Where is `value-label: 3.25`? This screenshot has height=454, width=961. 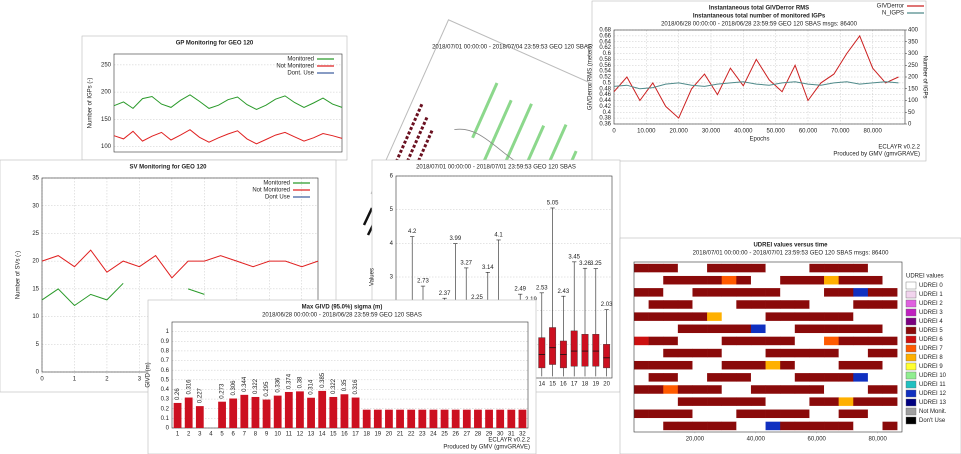 value-label: 3.25 is located at coordinates (596, 264).